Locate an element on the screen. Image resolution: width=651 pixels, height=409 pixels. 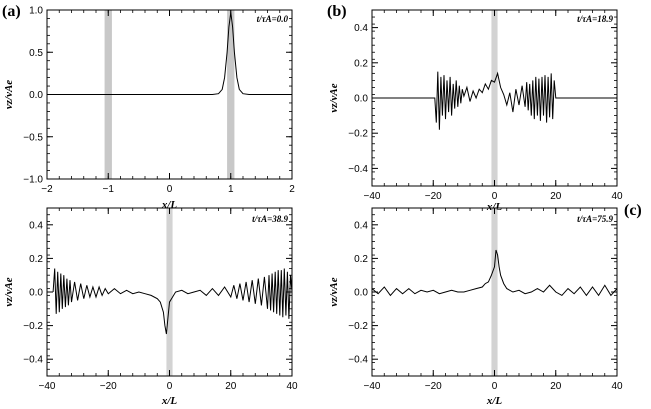
x-tick-label: 1 is located at coordinates (231, 189).